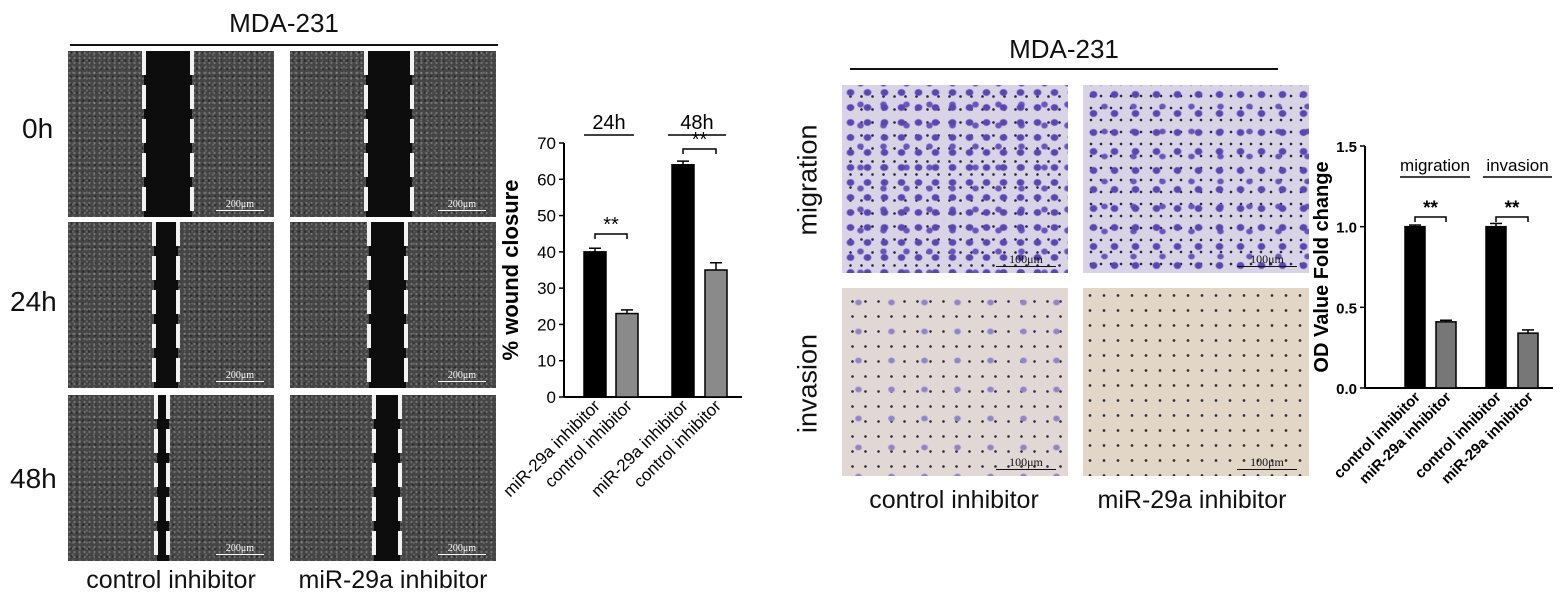  Describe the element at coordinates (546, 179) in the screenshot. I see `y-tick-label: 60` at that location.